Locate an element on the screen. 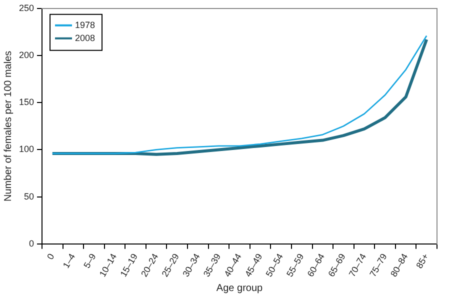 Image resolution: width=449 pixels, height=294 pixels. y-tick-label: 100 is located at coordinates (26, 149).